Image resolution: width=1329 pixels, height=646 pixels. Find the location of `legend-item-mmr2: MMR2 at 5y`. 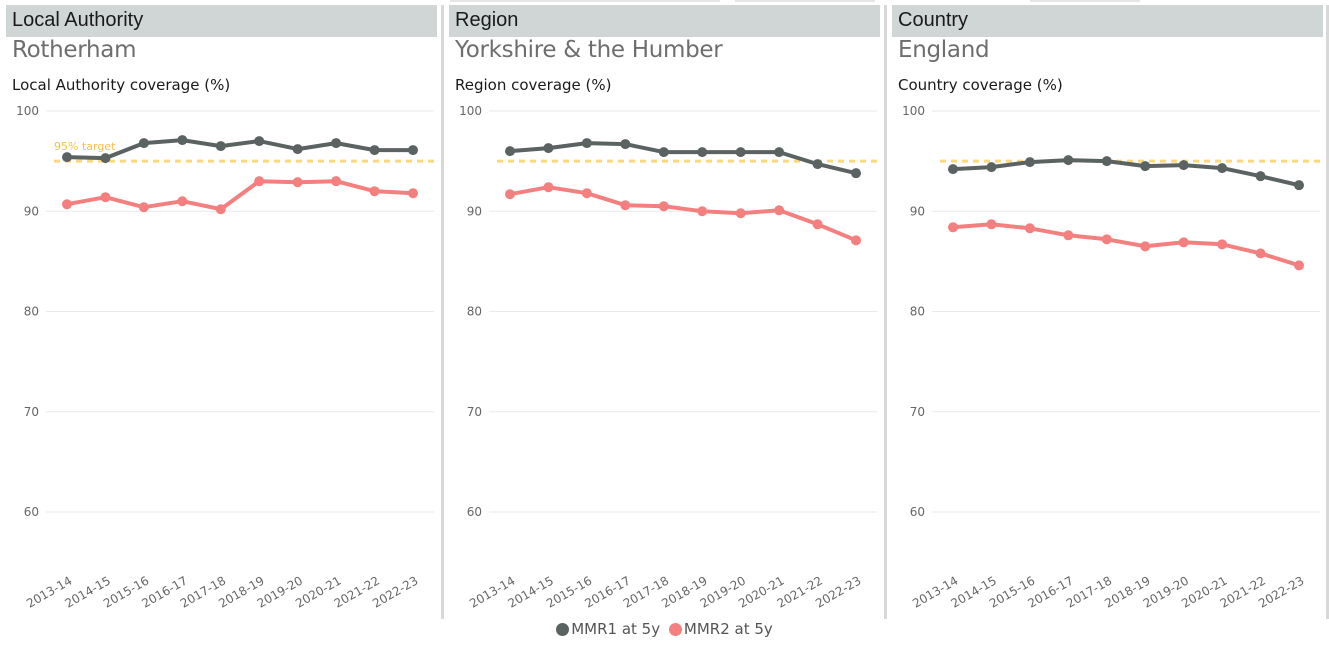

legend-item-mmr2: MMR2 at 5y is located at coordinates (720, 629).